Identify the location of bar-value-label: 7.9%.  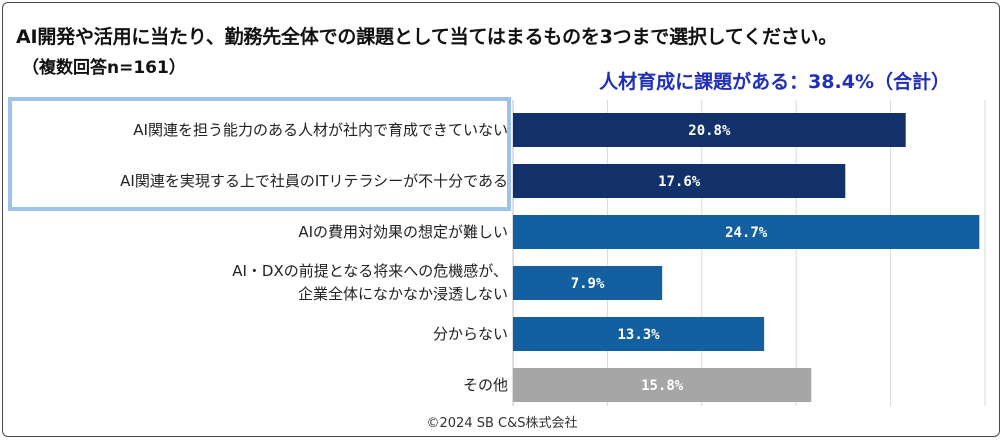
(588, 284).